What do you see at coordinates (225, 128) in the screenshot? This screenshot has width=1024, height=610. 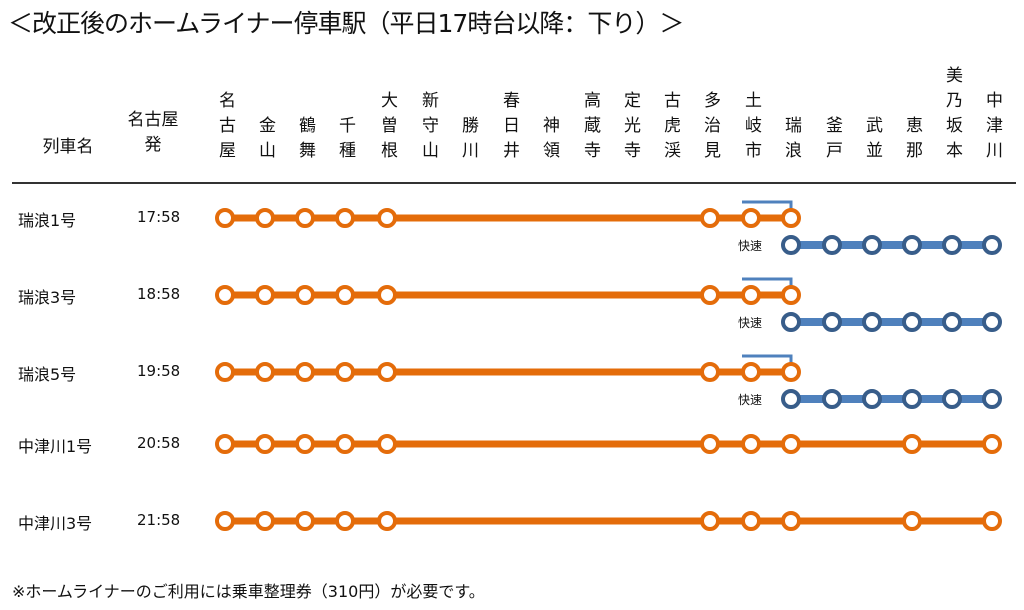 I see `station-header: 名古屋` at bounding box center [225, 128].